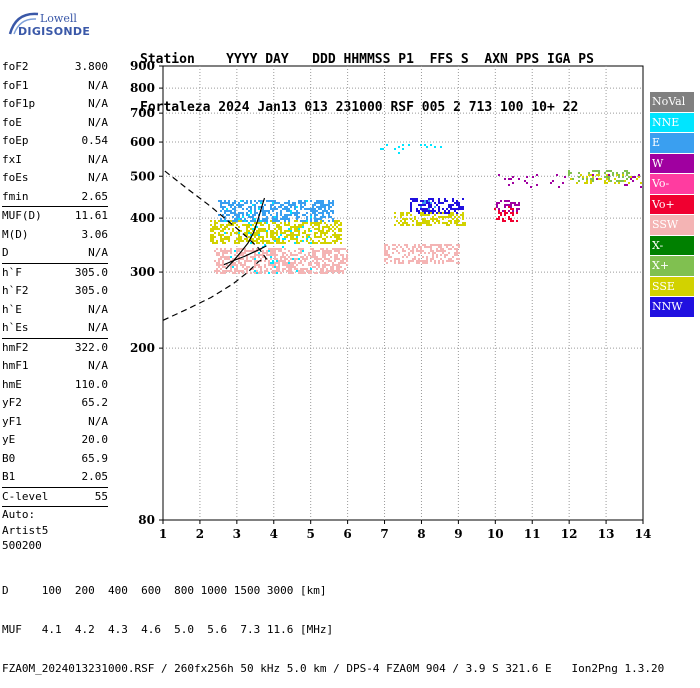  What do you see at coordinates (55, 366) in the screenshot?
I see `param-row: hmF1 N/A` at bounding box center [55, 366].